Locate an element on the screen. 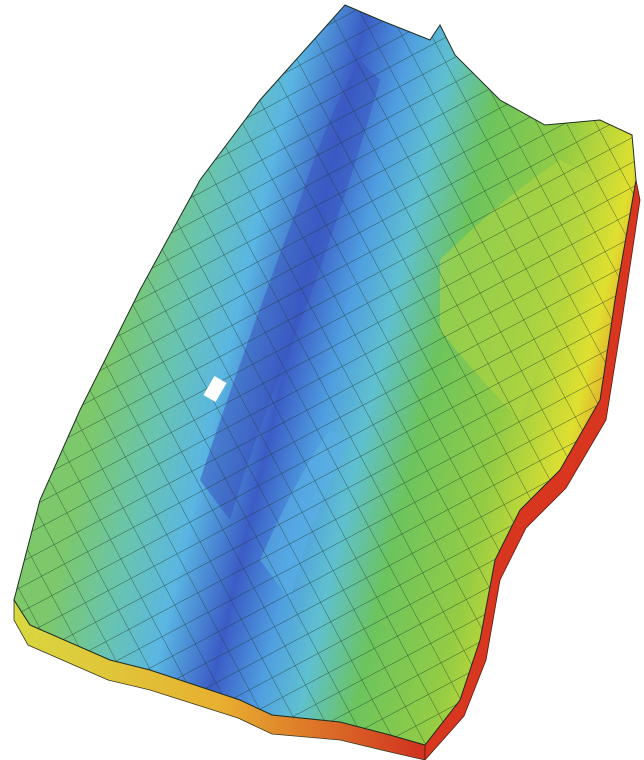 The image size is (644, 760). mesh-hole is located at coordinates (215, 389).